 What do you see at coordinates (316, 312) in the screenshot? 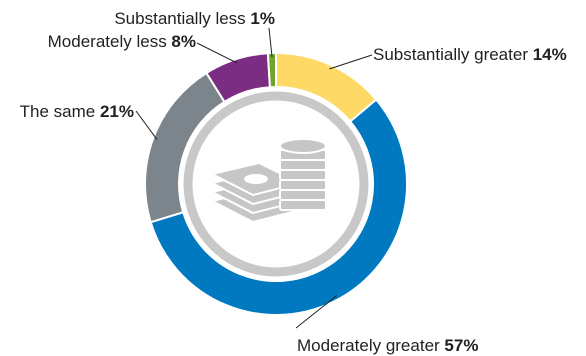
I see `leader-line-moderately-greater` at bounding box center [316, 312].